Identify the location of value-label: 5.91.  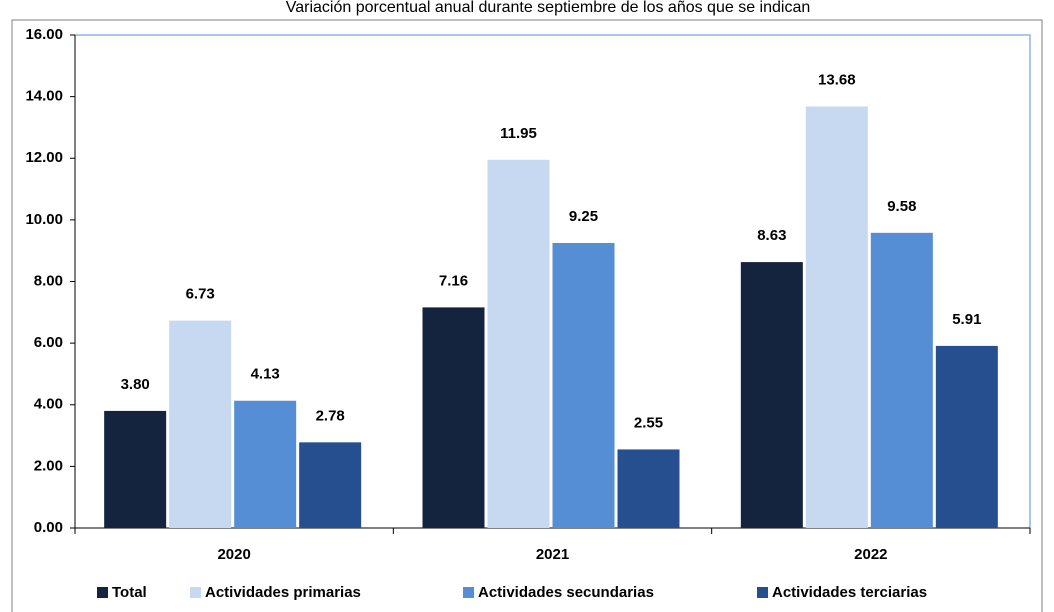
(966, 319).